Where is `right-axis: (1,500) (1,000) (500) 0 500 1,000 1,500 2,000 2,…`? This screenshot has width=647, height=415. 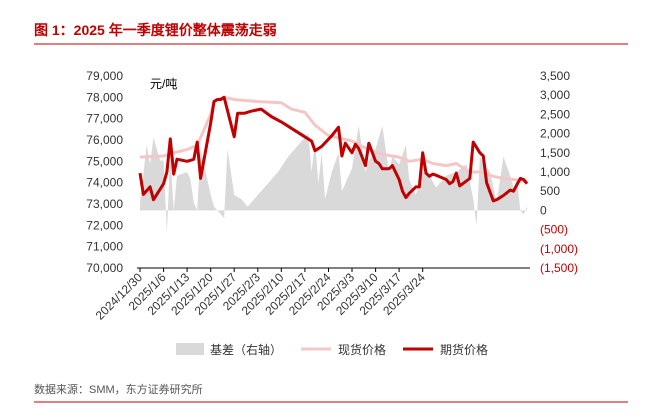
right-axis: (1,500) (1,000) (500) 0 500 1,000 1,500 2,000 2,… is located at coordinates (559, 172).